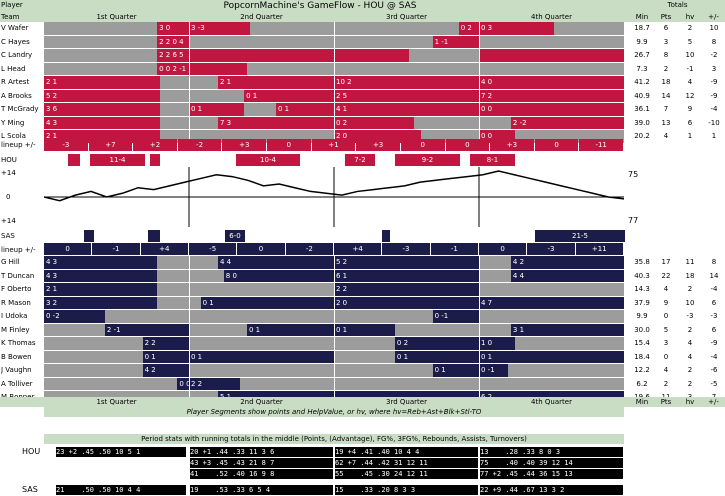  Describe the element at coordinates (633, 220) in the screenshot. I see `sas-final-score: 77` at that location.